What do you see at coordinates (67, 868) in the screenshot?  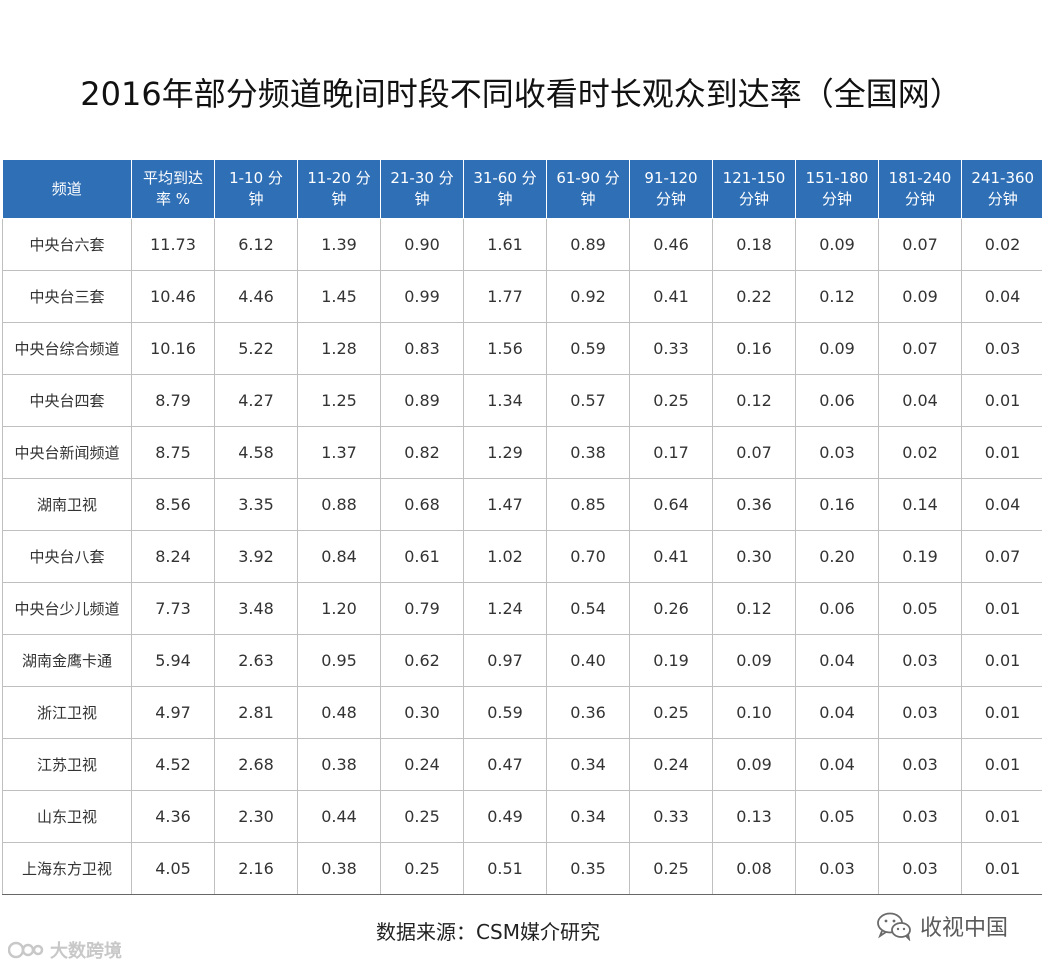 I see `channel-name-cell: 上海东方卫视` at bounding box center [67, 868].